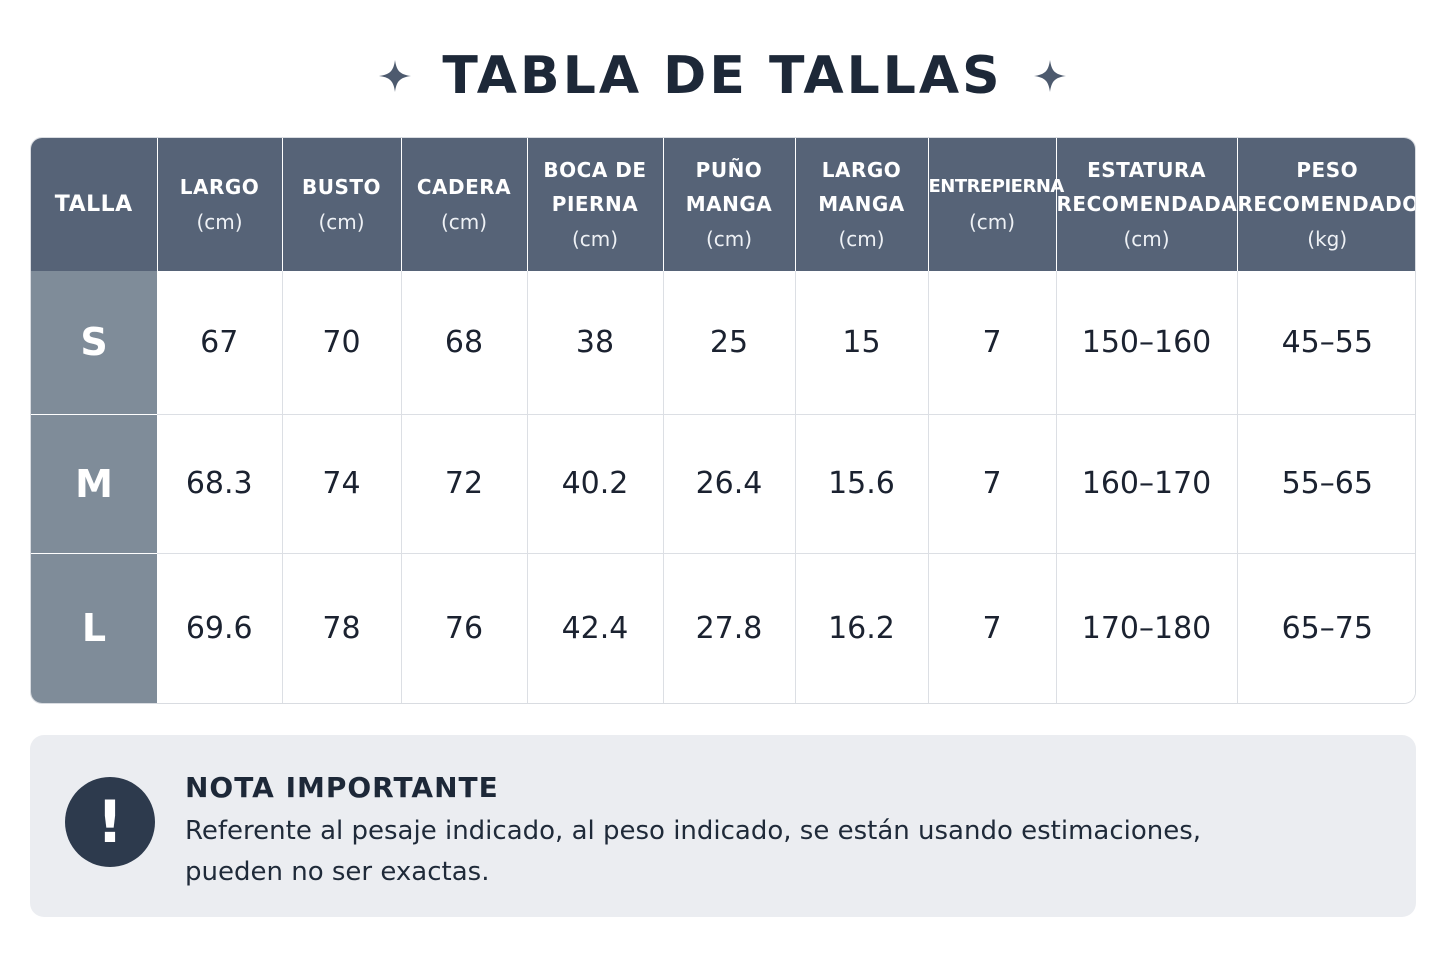 The height and width of the screenshot is (963, 1445). Describe the element at coordinates (1326, 484) in the screenshot. I see `table-cell: 55–65` at that location.